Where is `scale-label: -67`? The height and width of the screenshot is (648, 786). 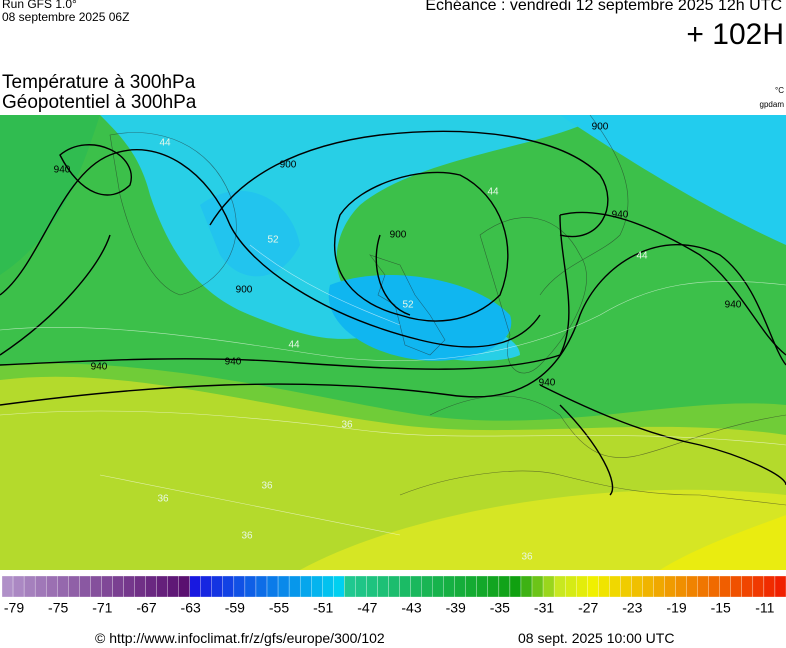 scale-label: -67 is located at coordinates (146, 608).